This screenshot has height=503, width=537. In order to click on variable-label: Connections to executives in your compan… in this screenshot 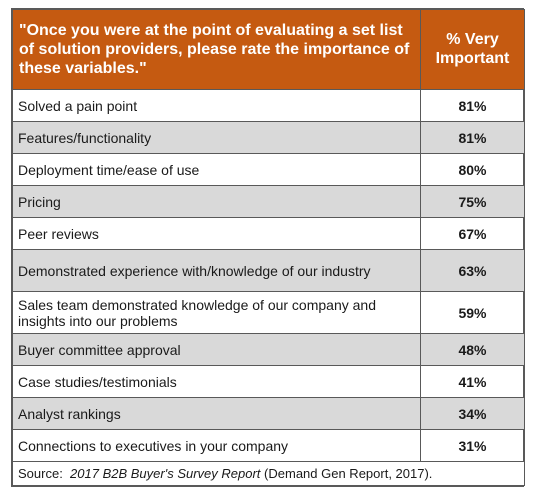, I will do `click(216, 445)`.